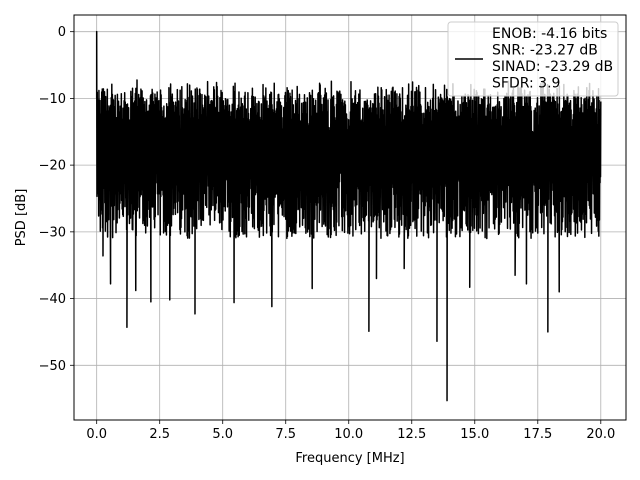 Image resolution: width=640 pixels, height=480 pixels. Describe the element at coordinates (348, 434) in the screenshot. I see `x-tick-label: 10.0` at that location.